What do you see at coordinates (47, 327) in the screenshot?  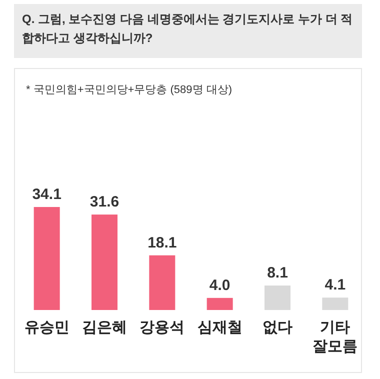 I see `x-tick-label: 유승민` at bounding box center [47, 327].